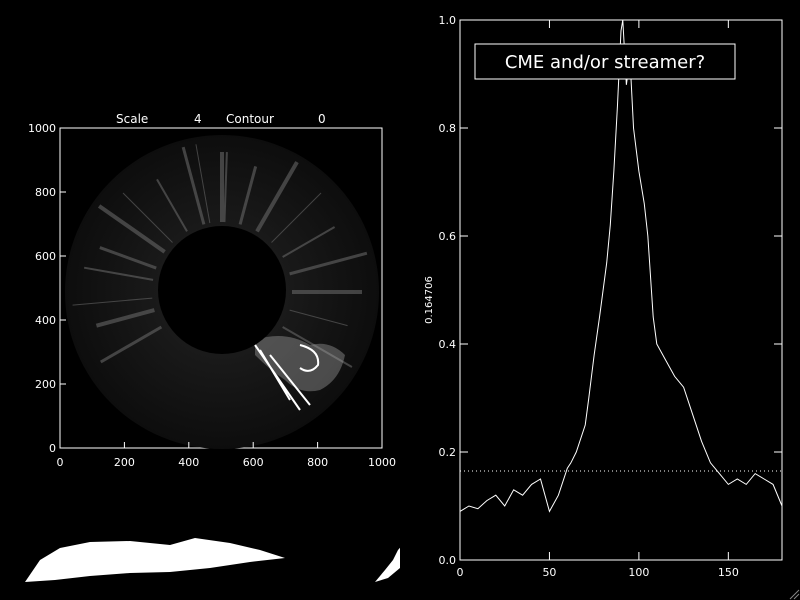 The width and height of the screenshot is (800, 600). Describe the element at coordinates (448, 236) in the screenshot. I see `y-tick-label: 0.6` at that location.